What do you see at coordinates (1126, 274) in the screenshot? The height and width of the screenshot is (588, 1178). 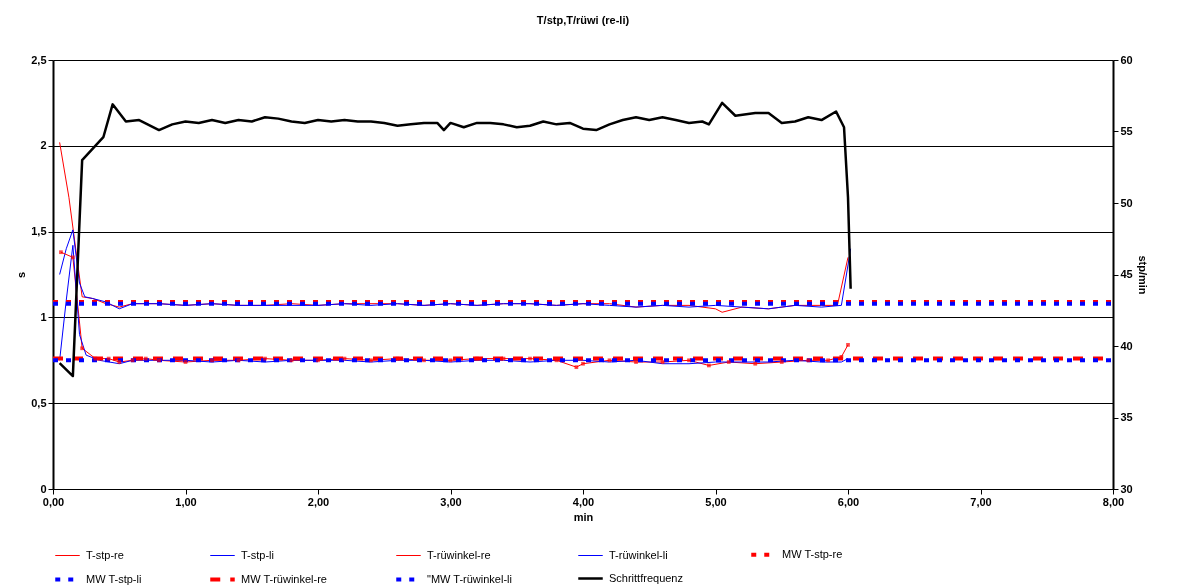 I see `y2-tick-label: 45` at bounding box center [1126, 274].